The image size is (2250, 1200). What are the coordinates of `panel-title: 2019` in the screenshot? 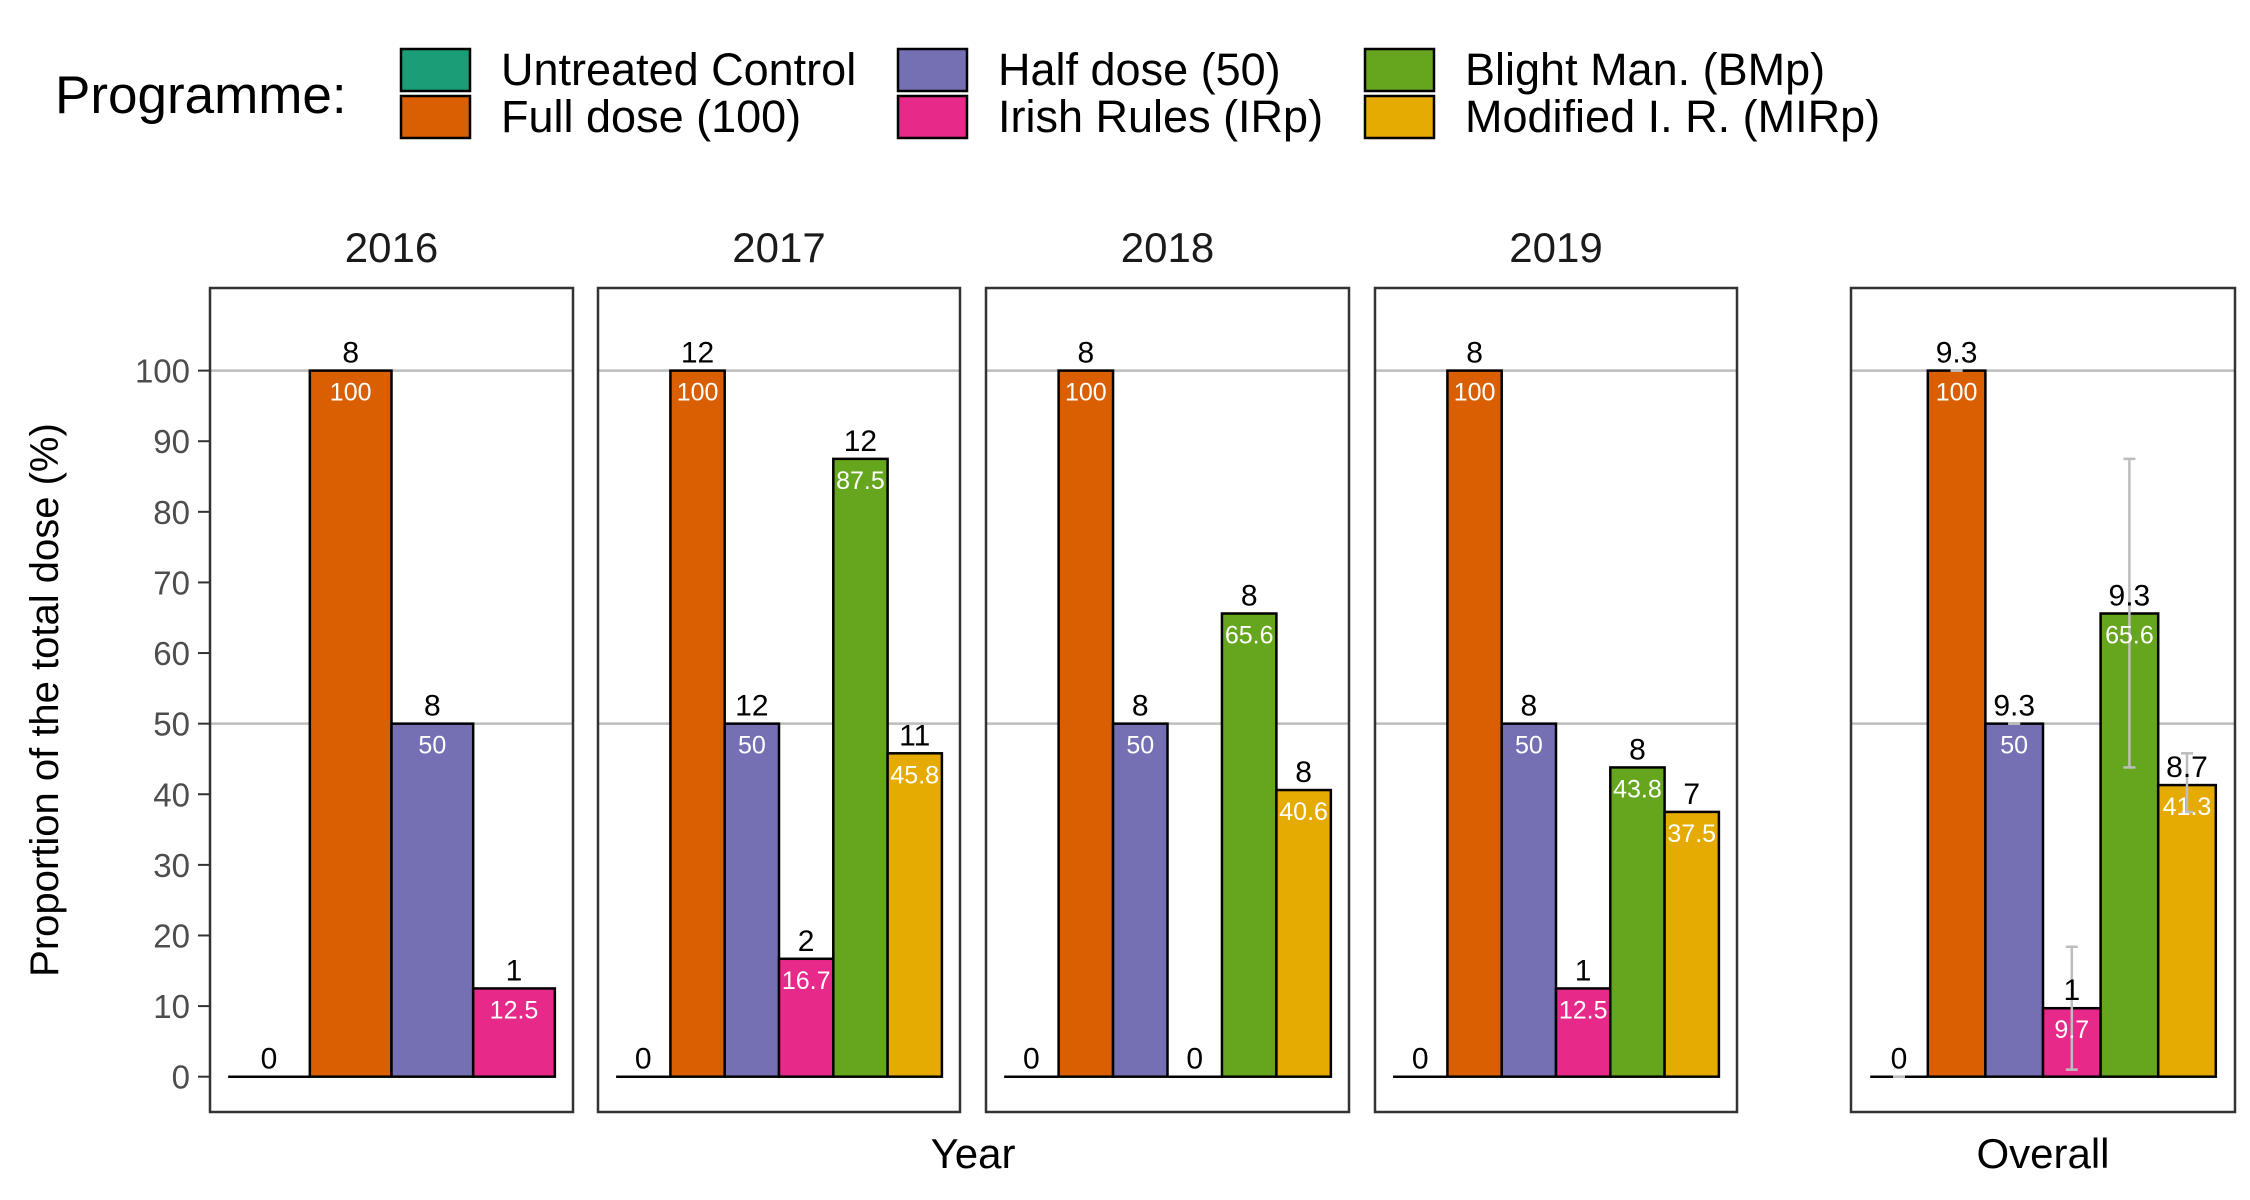 It's located at (1555, 247).